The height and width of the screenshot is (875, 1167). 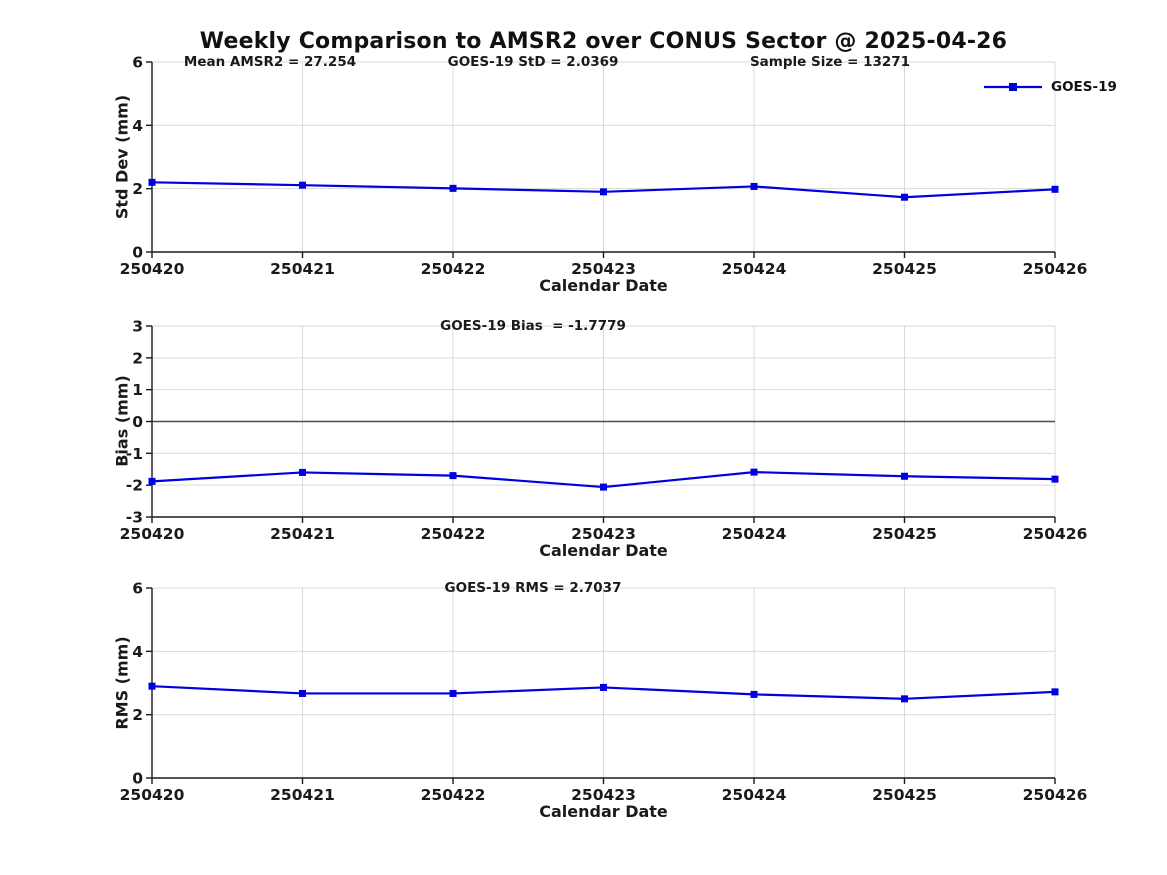 What do you see at coordinates (533, 588) in the screenshot?
I see `annotation-goes19-rms: GOES-19 RMS = 2.7037` at bounding box center [533, 588].